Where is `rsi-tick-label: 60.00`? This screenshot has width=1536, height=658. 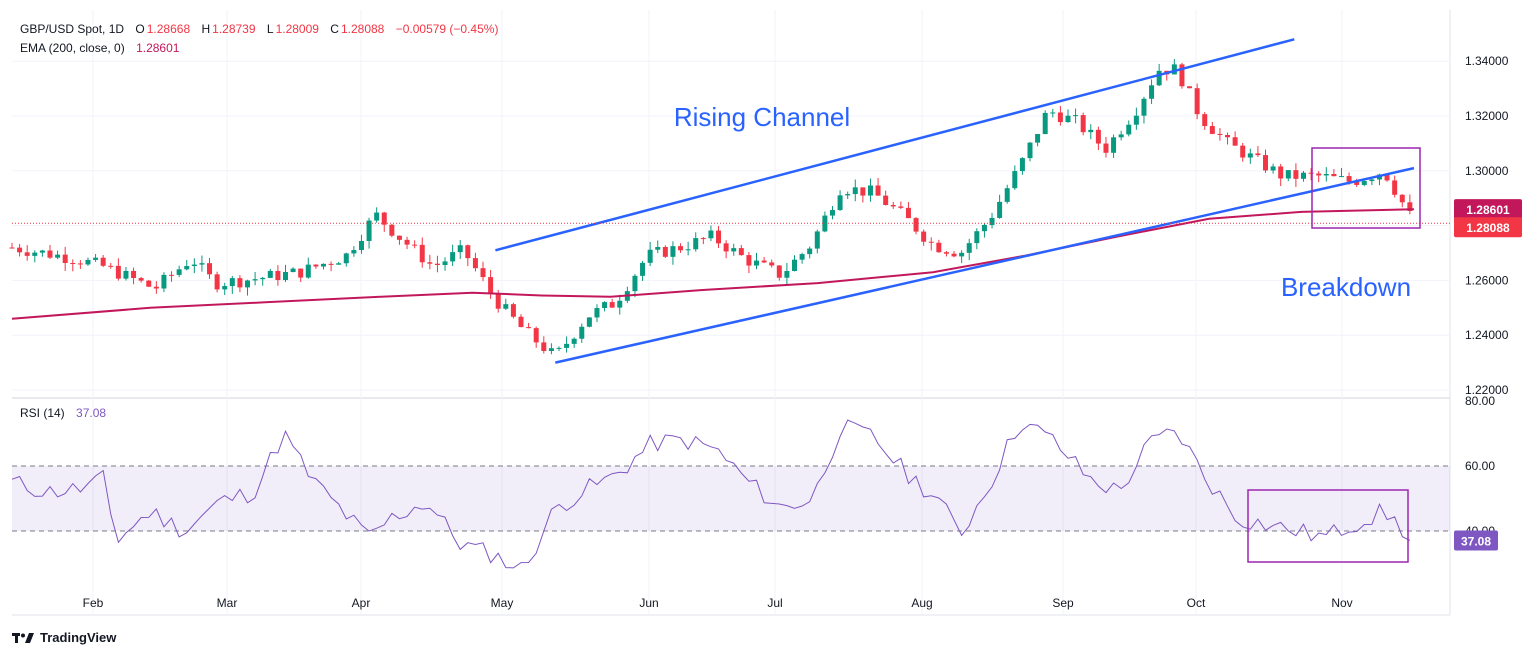
rsi-tick-label: 60.00 is located at coordinates (1480, 466).